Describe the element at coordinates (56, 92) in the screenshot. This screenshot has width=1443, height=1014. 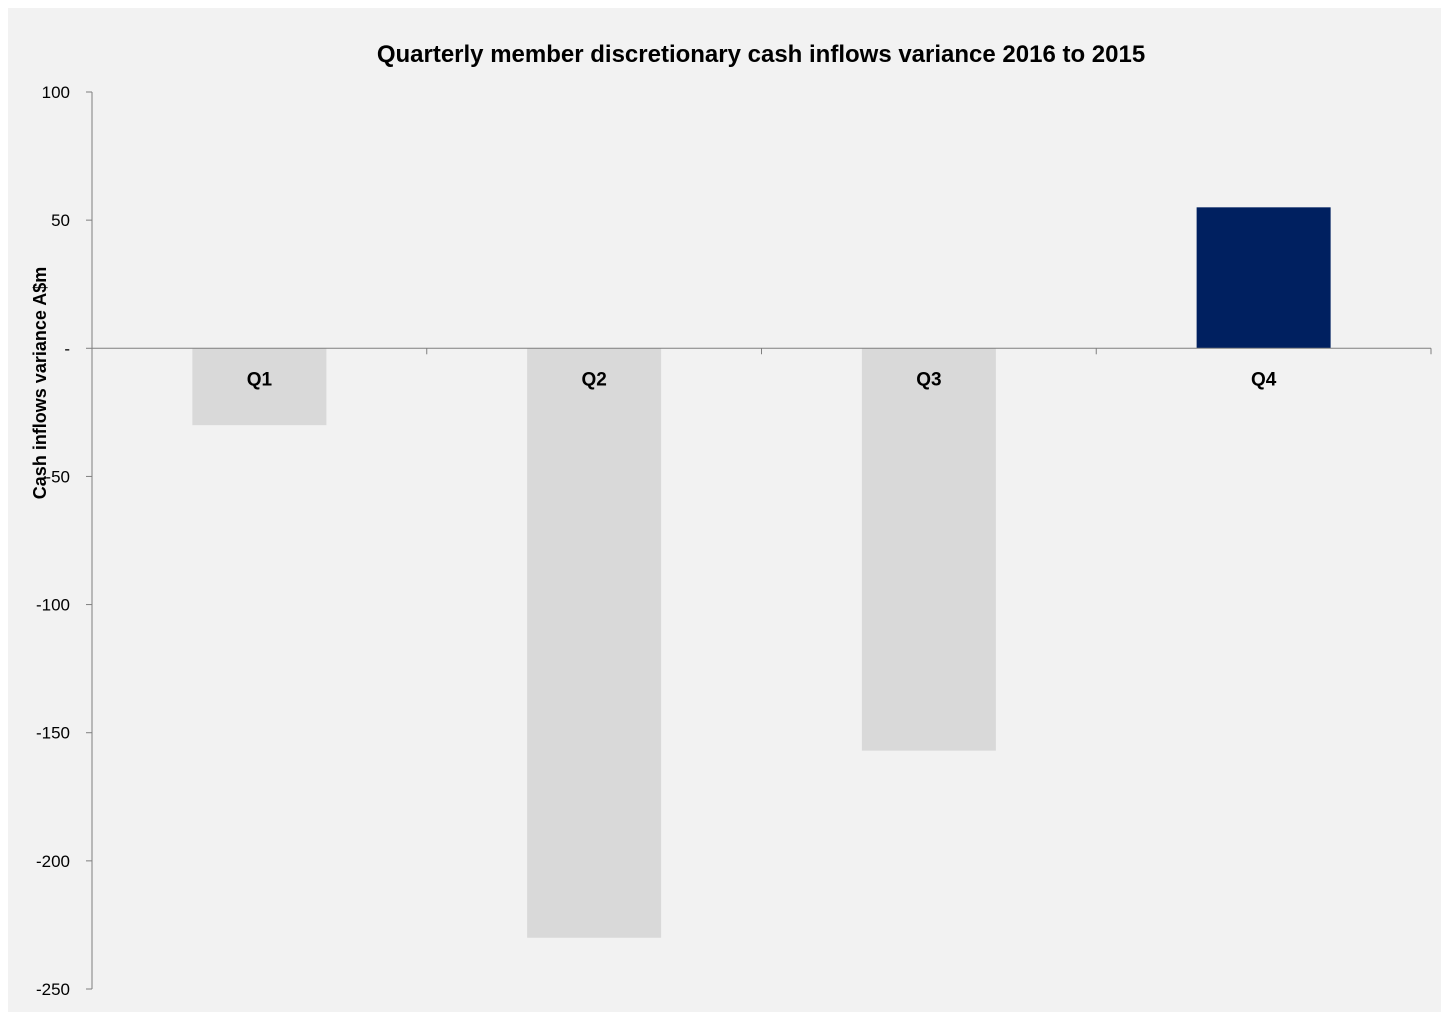
I see `y-tick-label: 100` at that location.